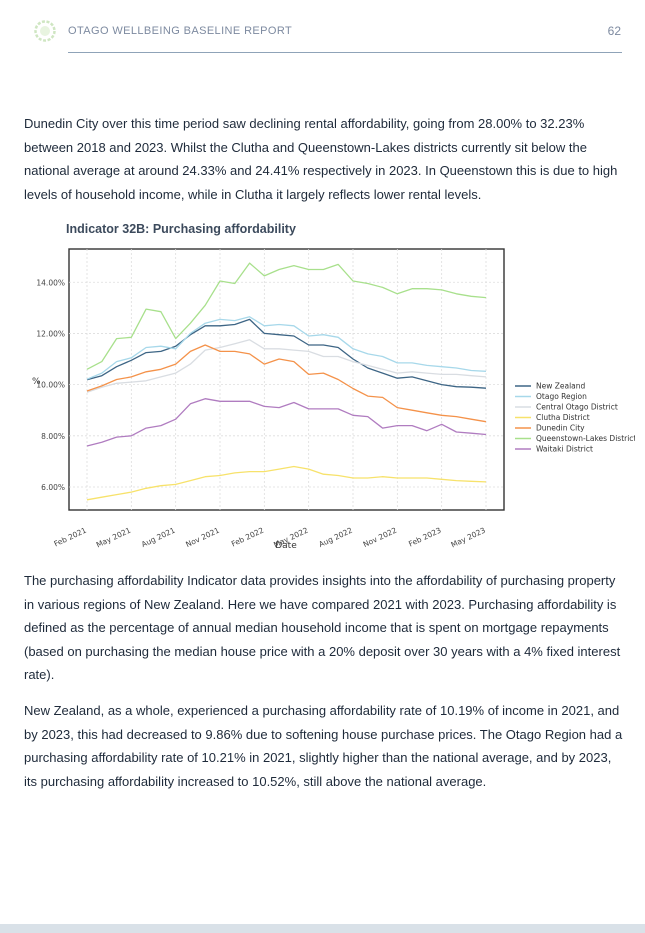 Image resolution: width=645 pixels, height=933 pixels. I want to click on footer-band, so click(322, 928).